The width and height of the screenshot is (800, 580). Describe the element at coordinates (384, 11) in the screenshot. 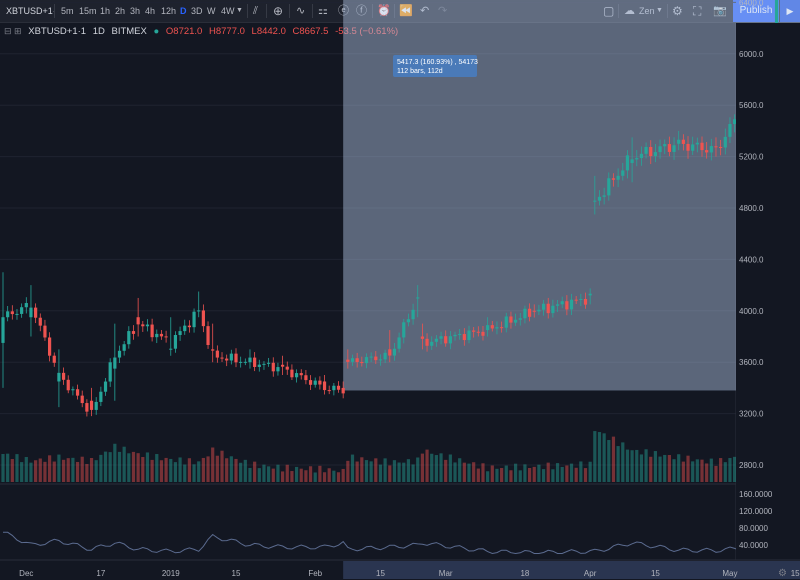

I see `alarm-clock-icon: ⏰` at that location.